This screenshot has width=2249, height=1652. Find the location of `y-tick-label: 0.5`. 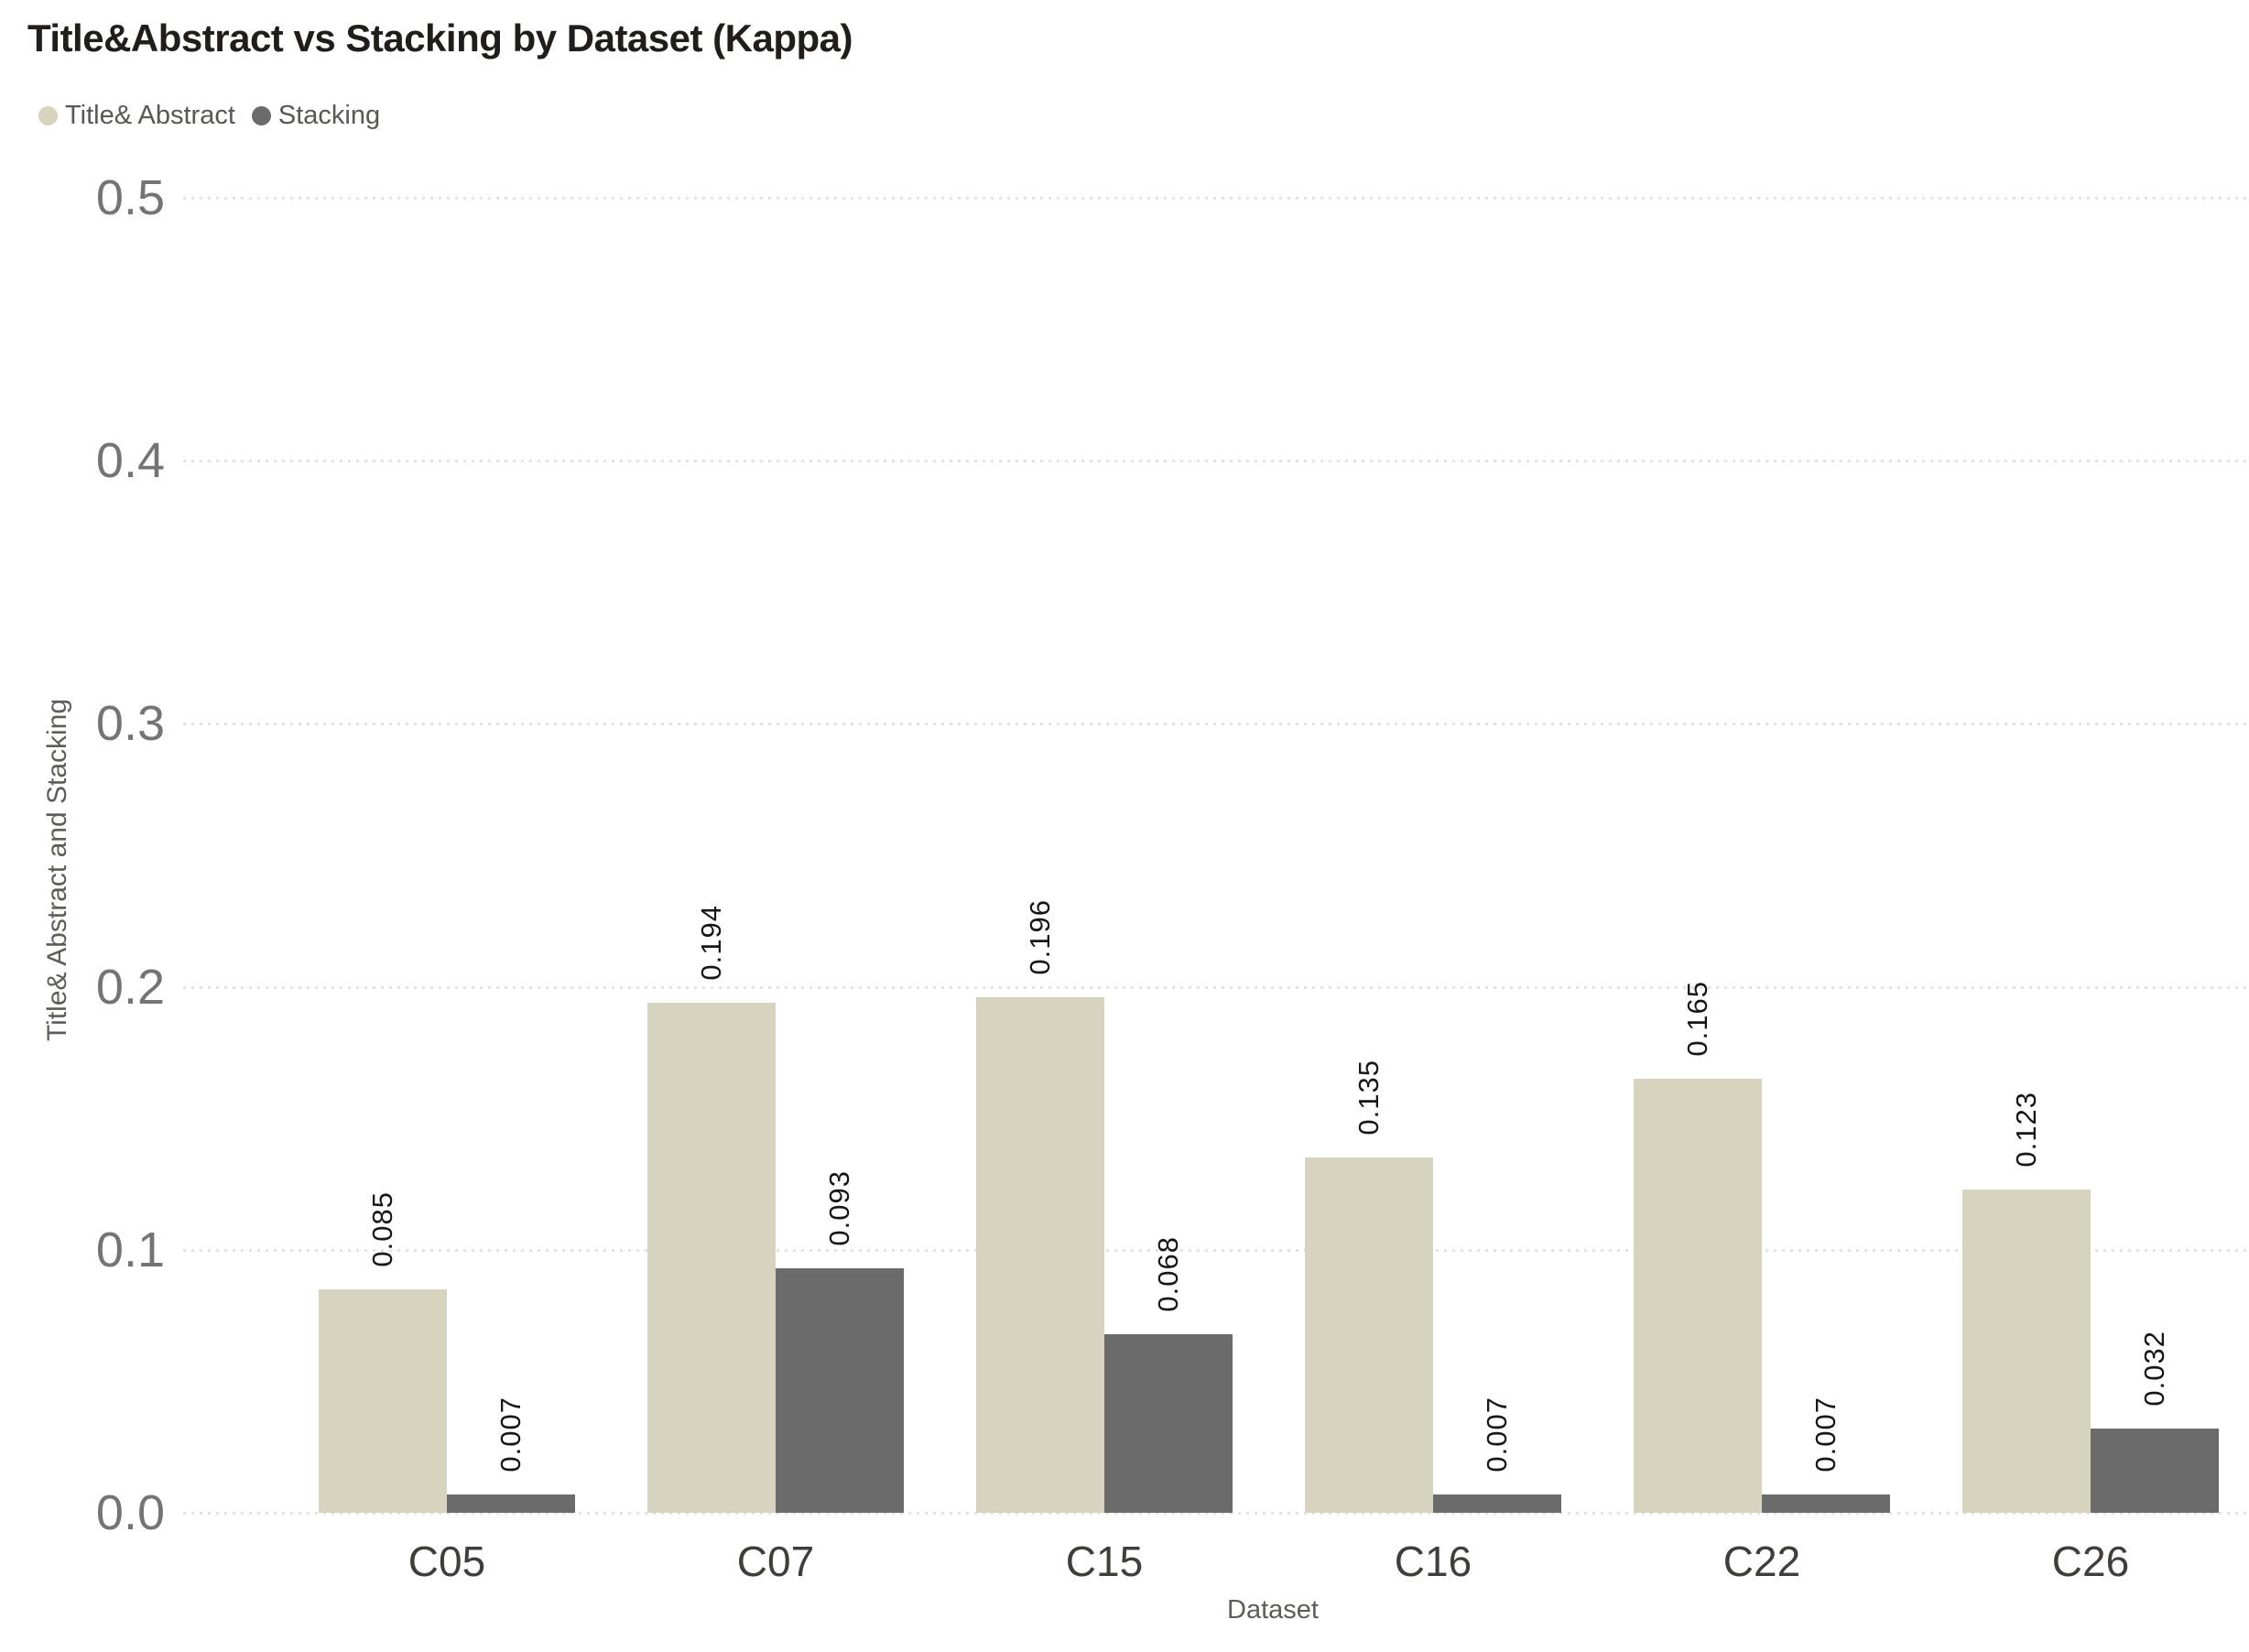

y-tick-label: 0.5 is located at coordinates (130, 198).